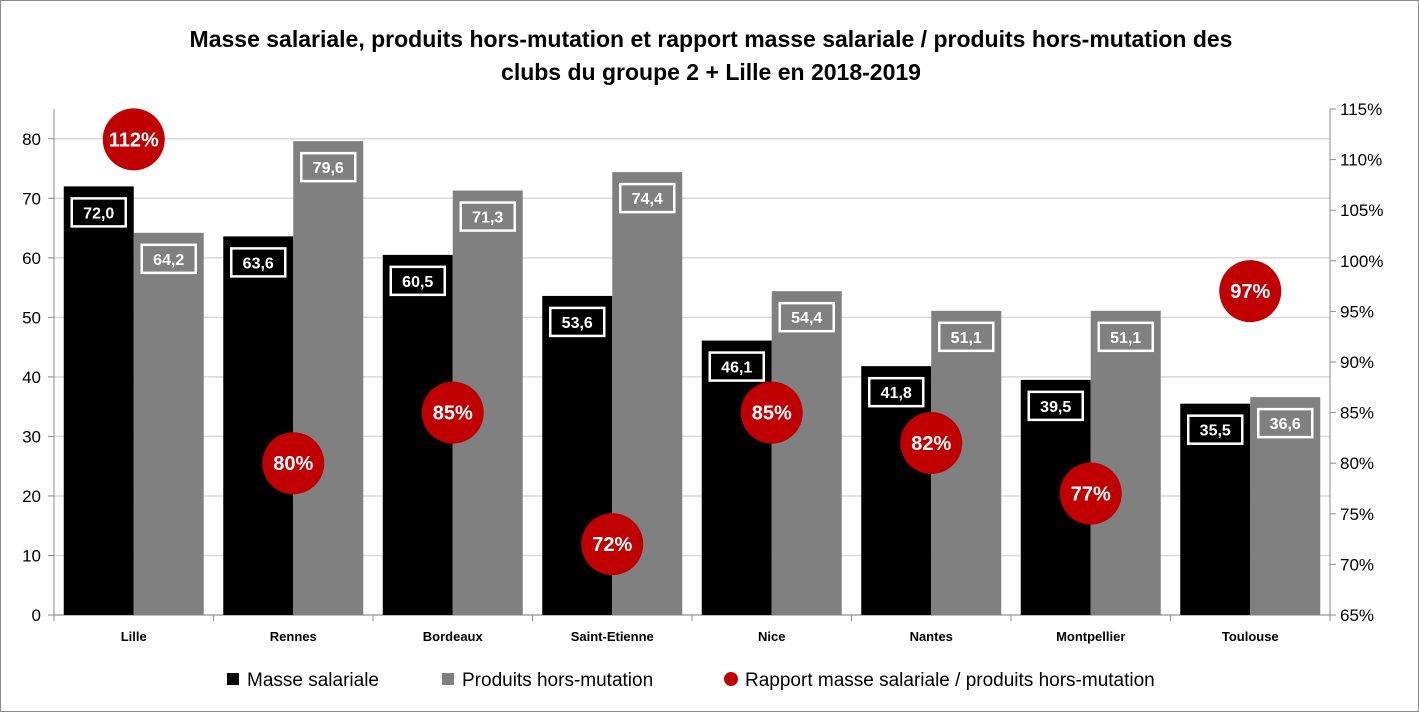  I want to click on legend-rapport-swatch, so click(731, 679).